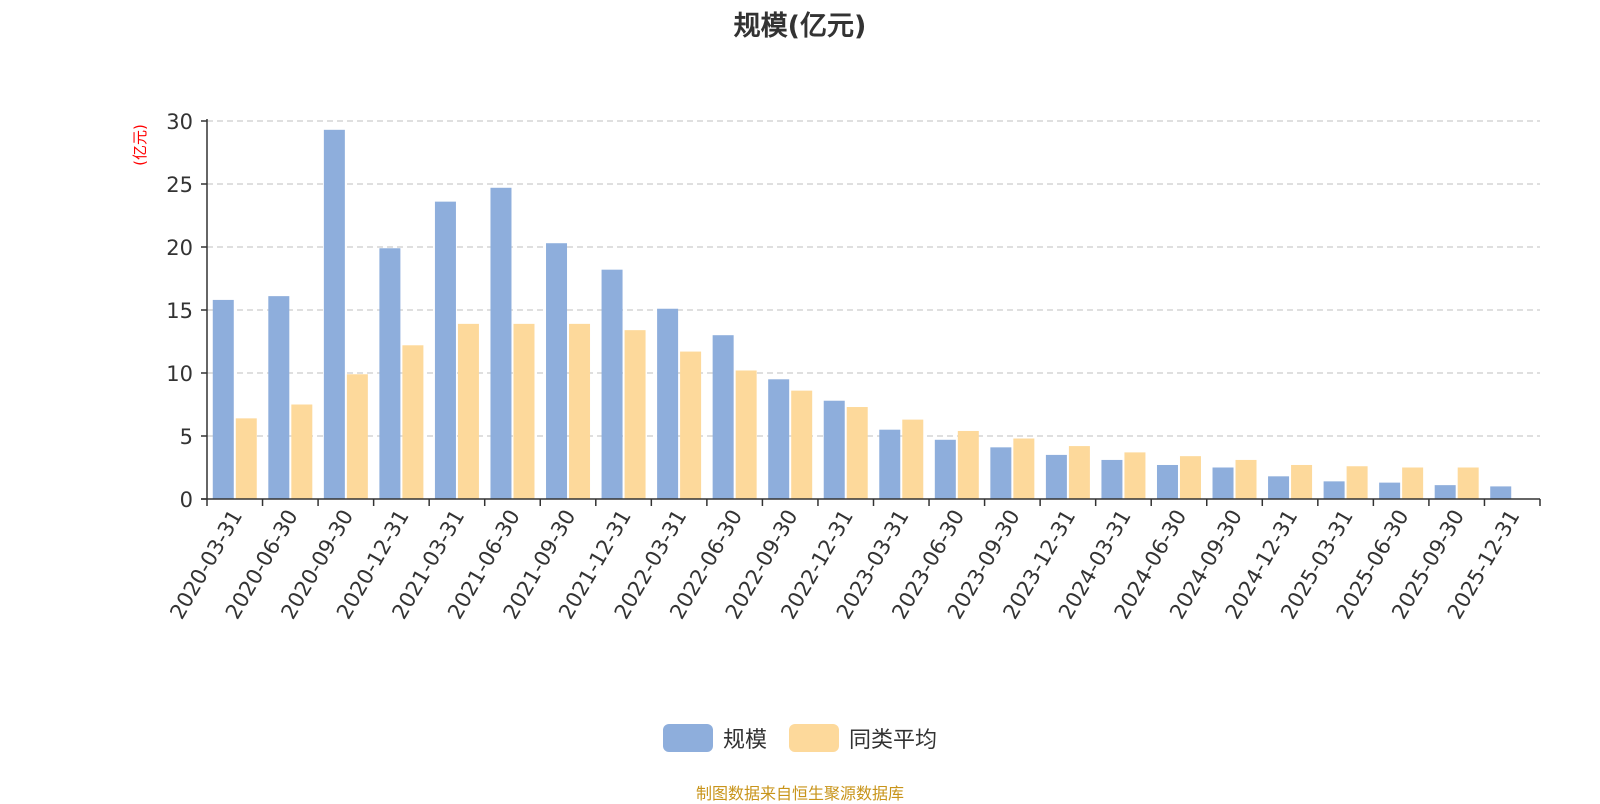  I want to click on y-tick-label: 20, so click(179, 248).